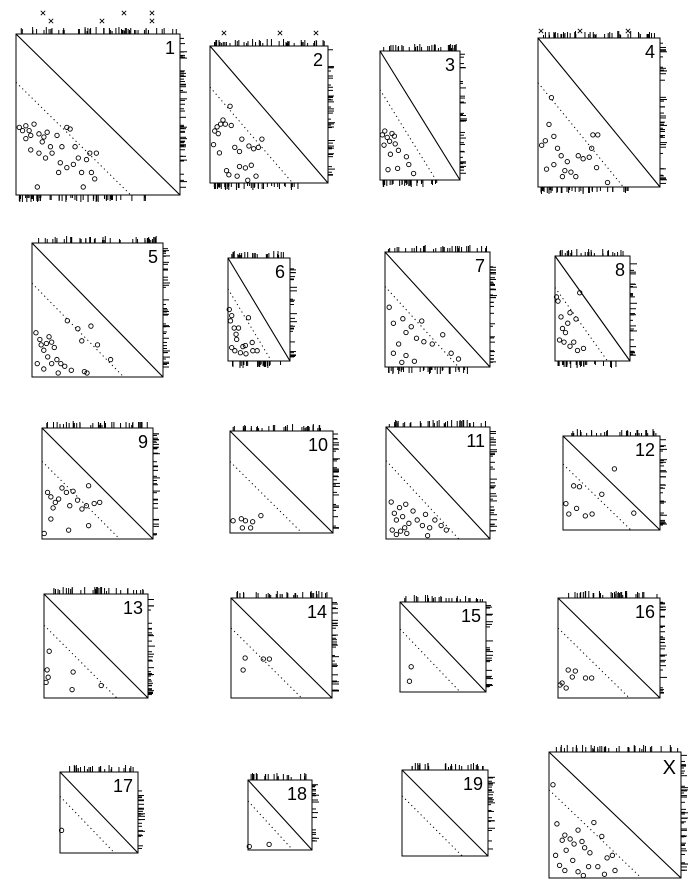 The width and height of the screenshot is (700, 891). Describe the element at coordinates (101, 809) in the screenshot. I see `scatter-panel-17: 17` at that location.